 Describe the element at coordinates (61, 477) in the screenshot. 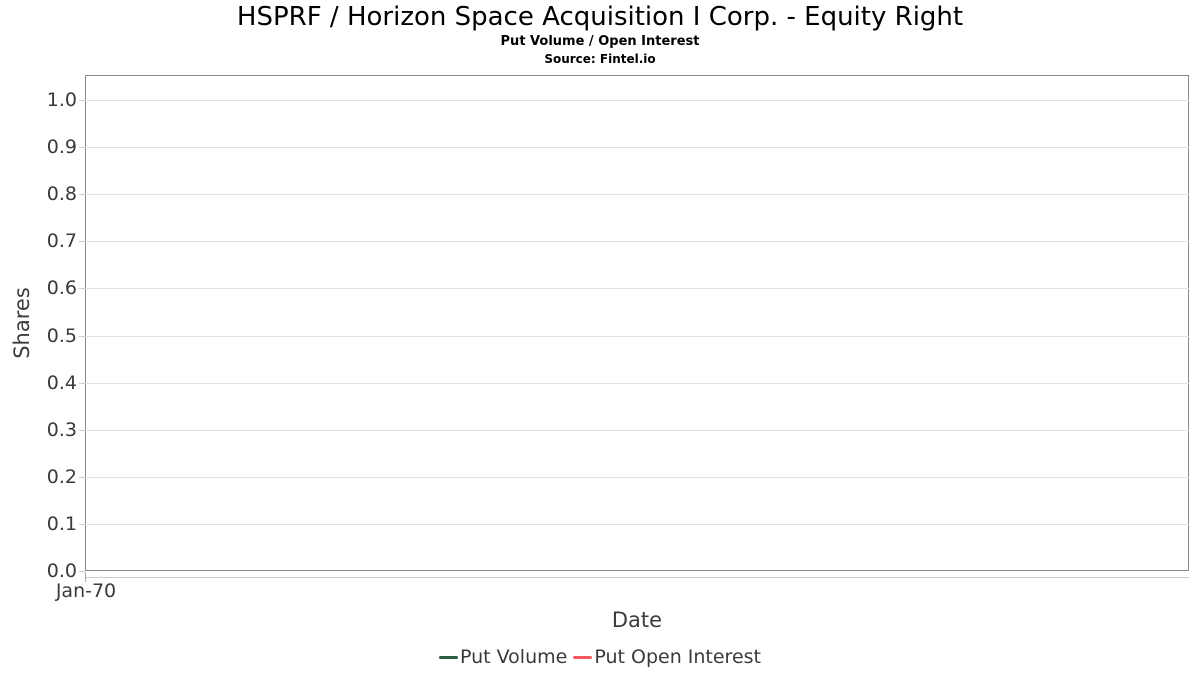

I see `y-tick-label: 0.2` at that location.